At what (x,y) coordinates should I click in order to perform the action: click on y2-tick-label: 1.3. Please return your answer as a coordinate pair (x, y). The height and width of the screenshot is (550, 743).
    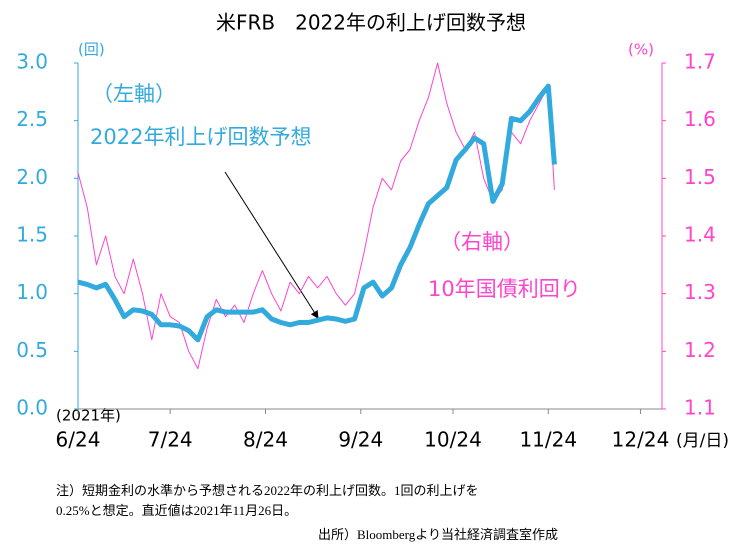
    Looking at the image, I should click on (700, 292).